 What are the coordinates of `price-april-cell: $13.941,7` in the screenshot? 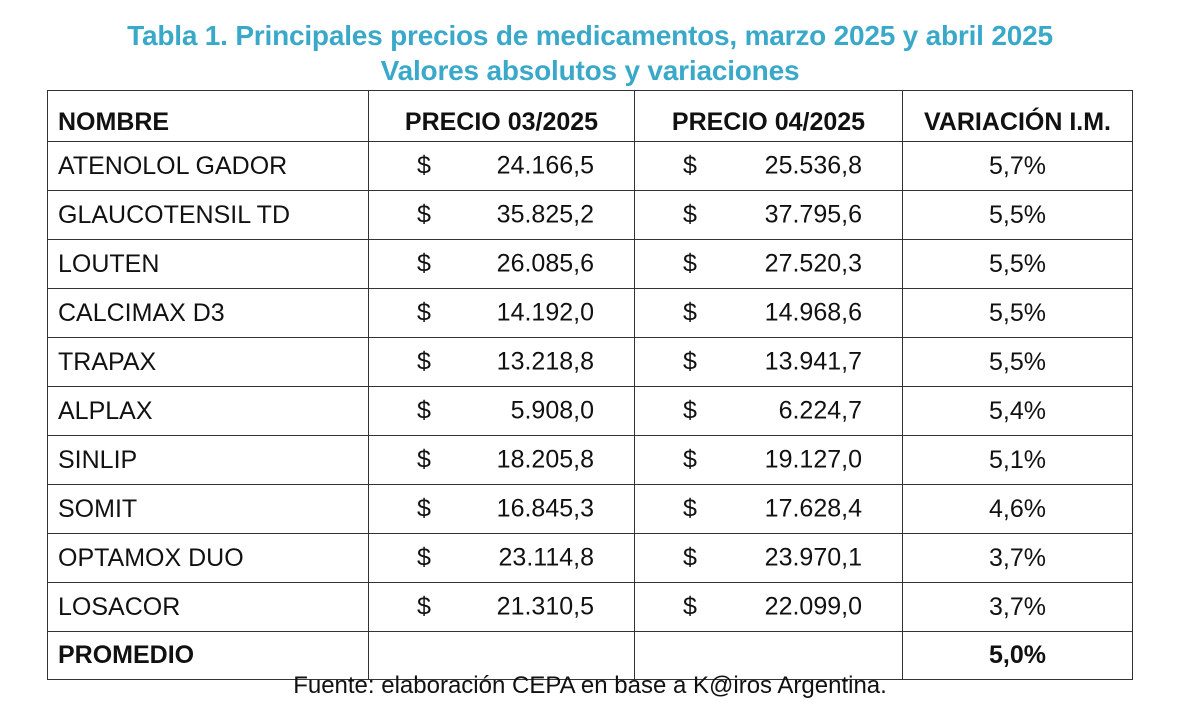 It's located at (768, 362).